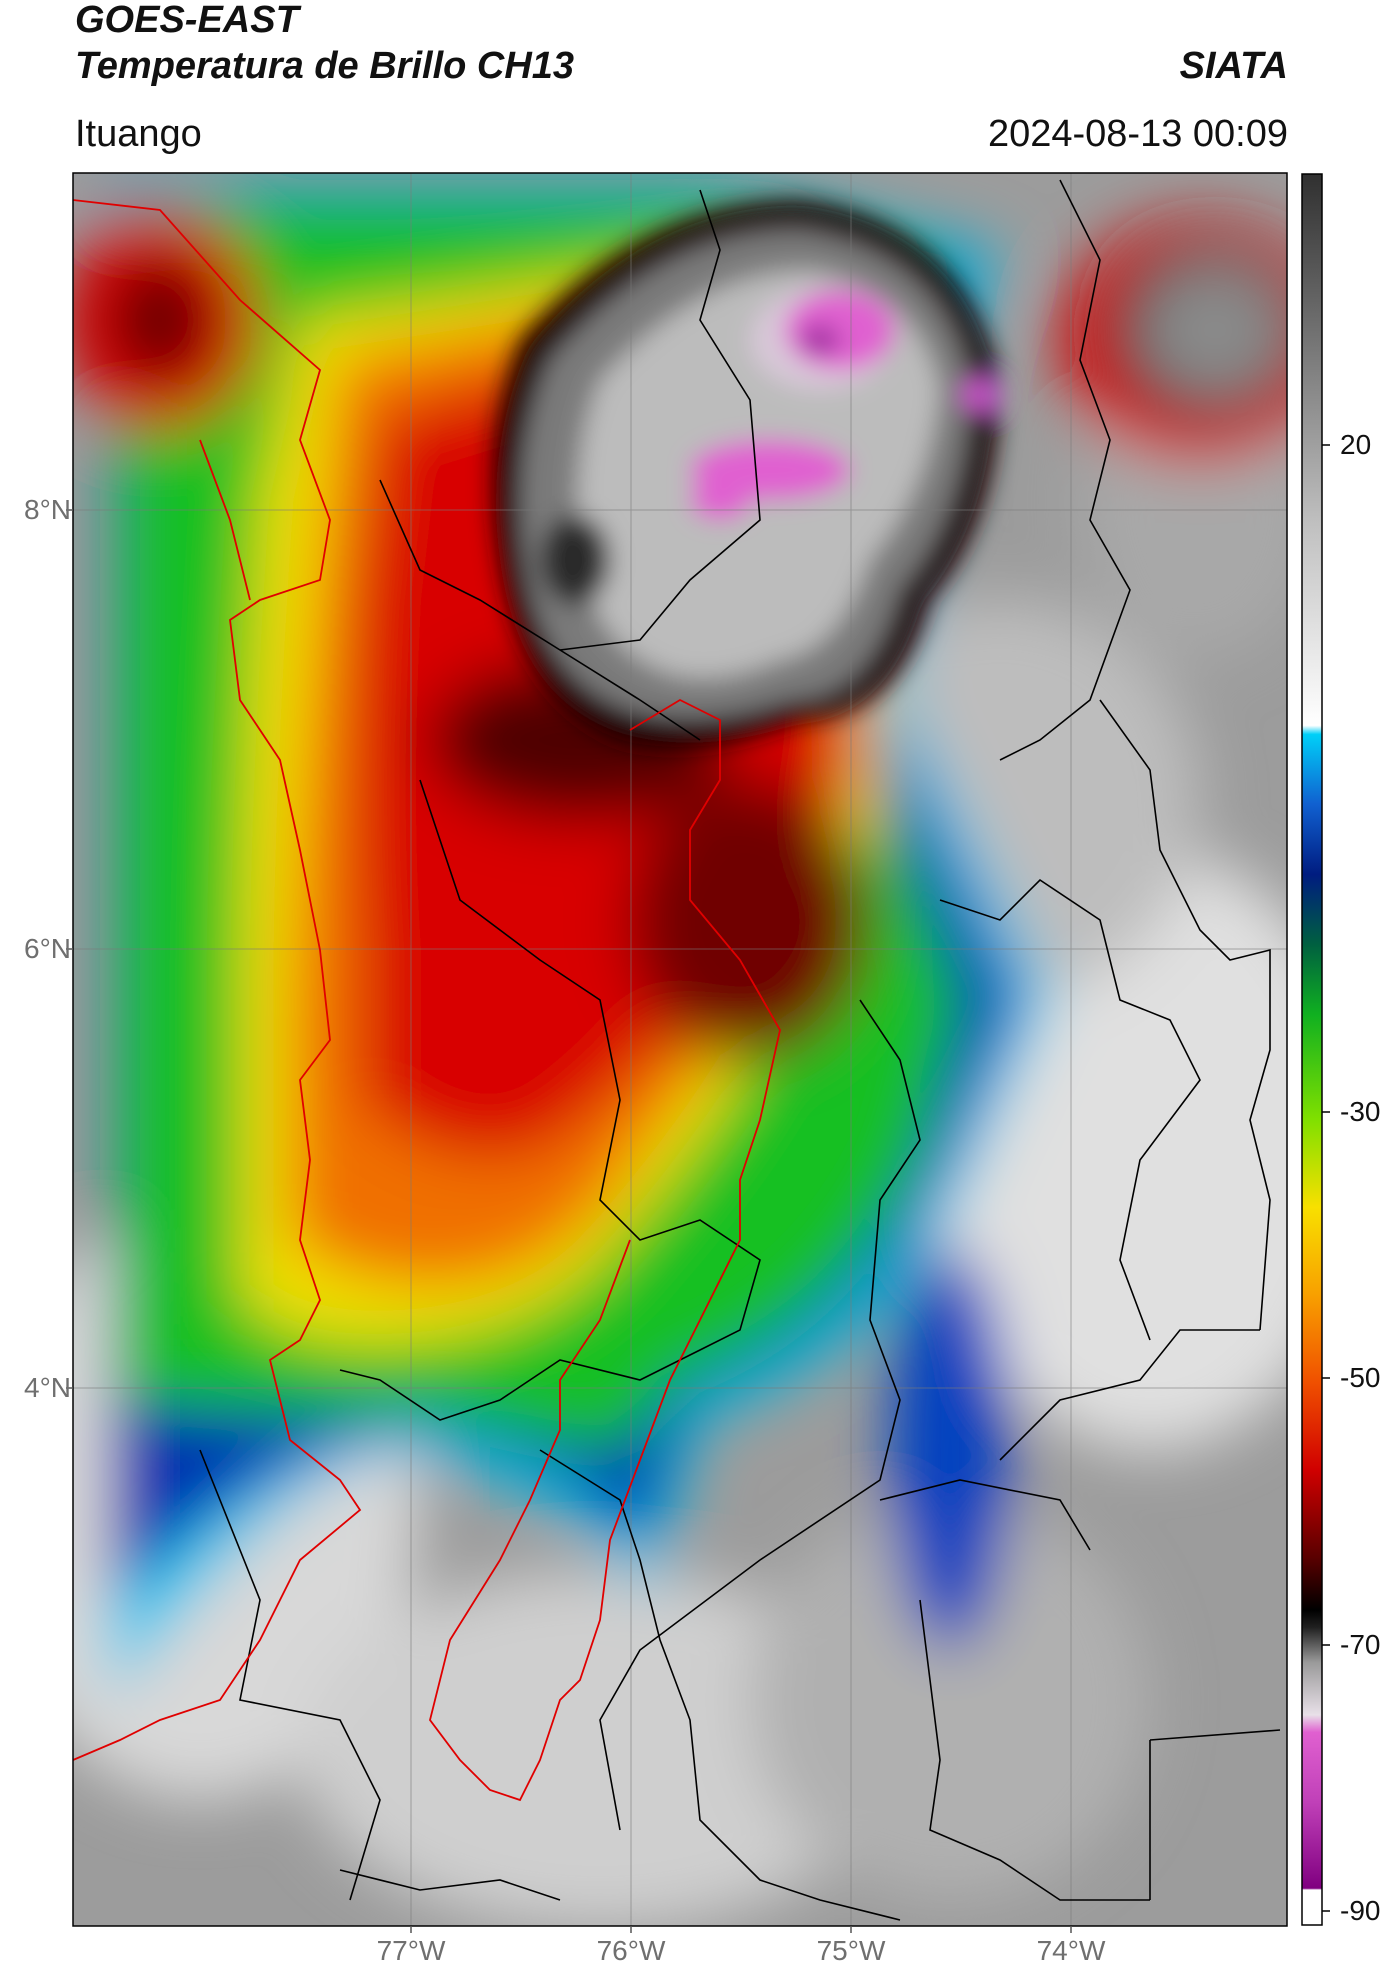  What do you see at coordinates (851, 1950) in the screenshot?
I see `lon-label-75w: 75°W` at bounding box center [851, 1950].